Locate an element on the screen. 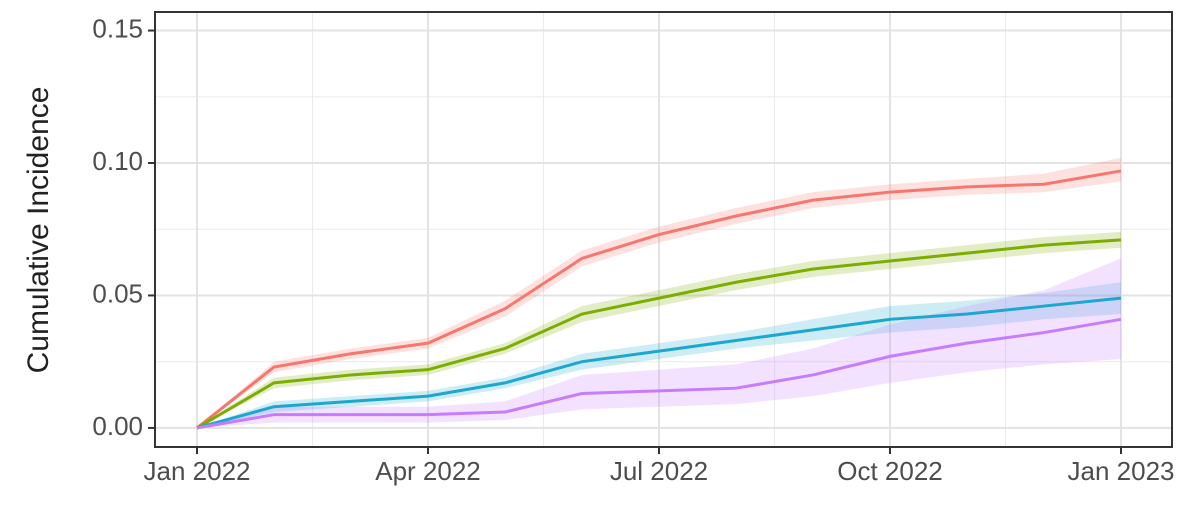 The height and width of the screenshot is (506, 1190). x-tick-label: Apr 2022 is located at coordinates (428, 471).